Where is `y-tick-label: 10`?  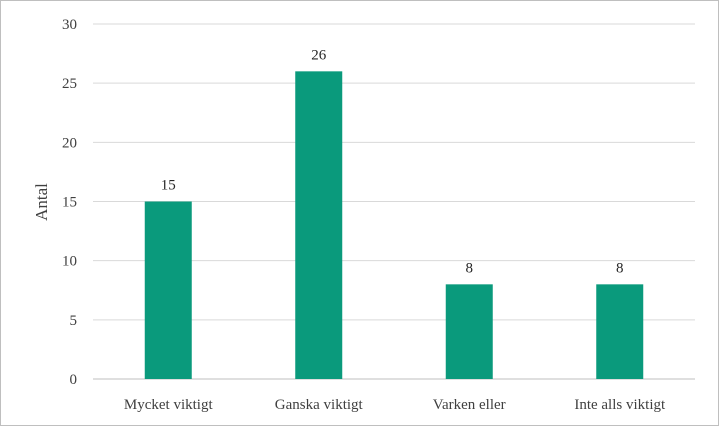
y-tick-label: 10 is located at coordinates (69, 262).